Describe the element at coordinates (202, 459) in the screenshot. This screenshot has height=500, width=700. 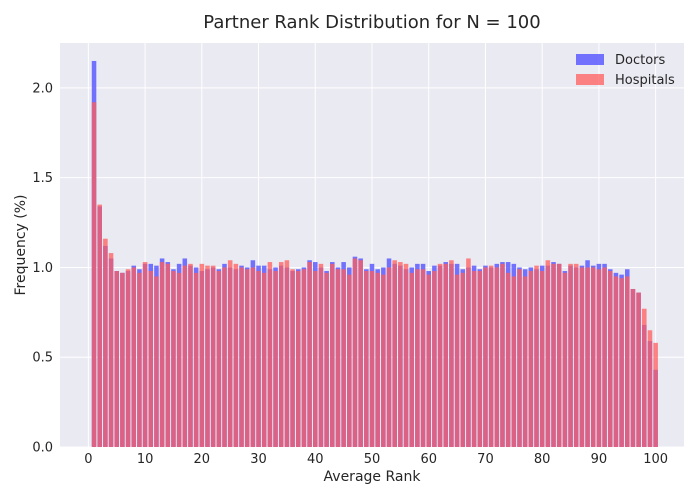
I see `x-tick-label: 20` at that location.